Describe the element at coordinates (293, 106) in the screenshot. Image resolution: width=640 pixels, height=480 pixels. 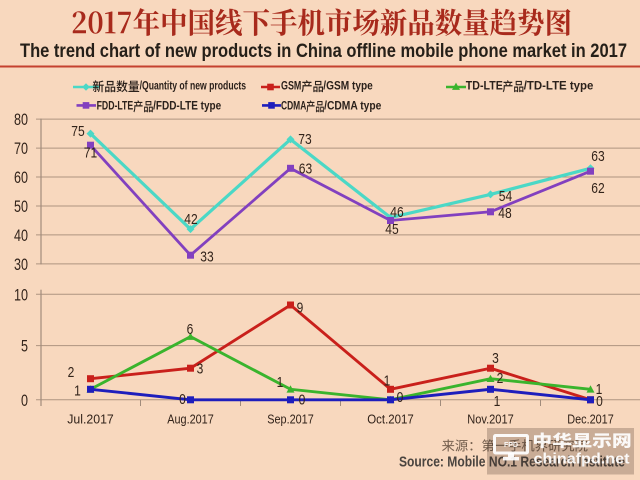
I see `svg-text: CDMA` at that location.